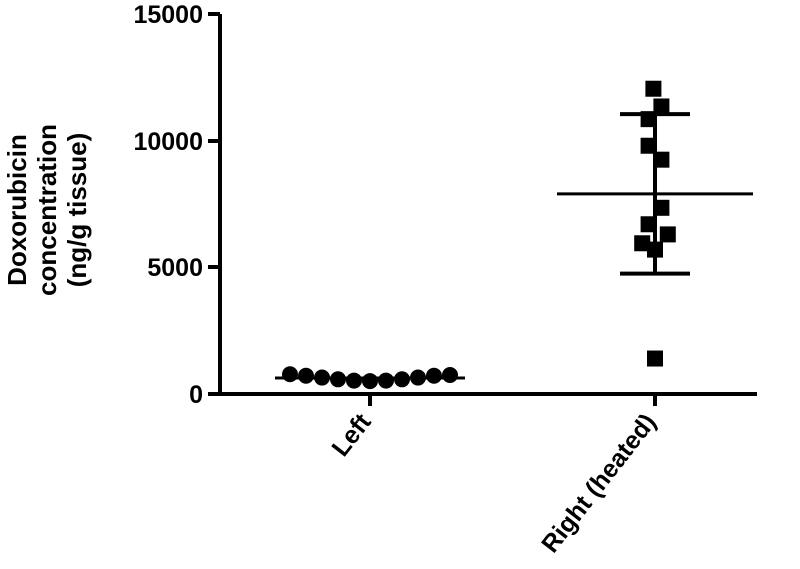 This screenshot has height=569, width=800. I want to click on y-tick-label-5000: 5000, so click(175, 268).